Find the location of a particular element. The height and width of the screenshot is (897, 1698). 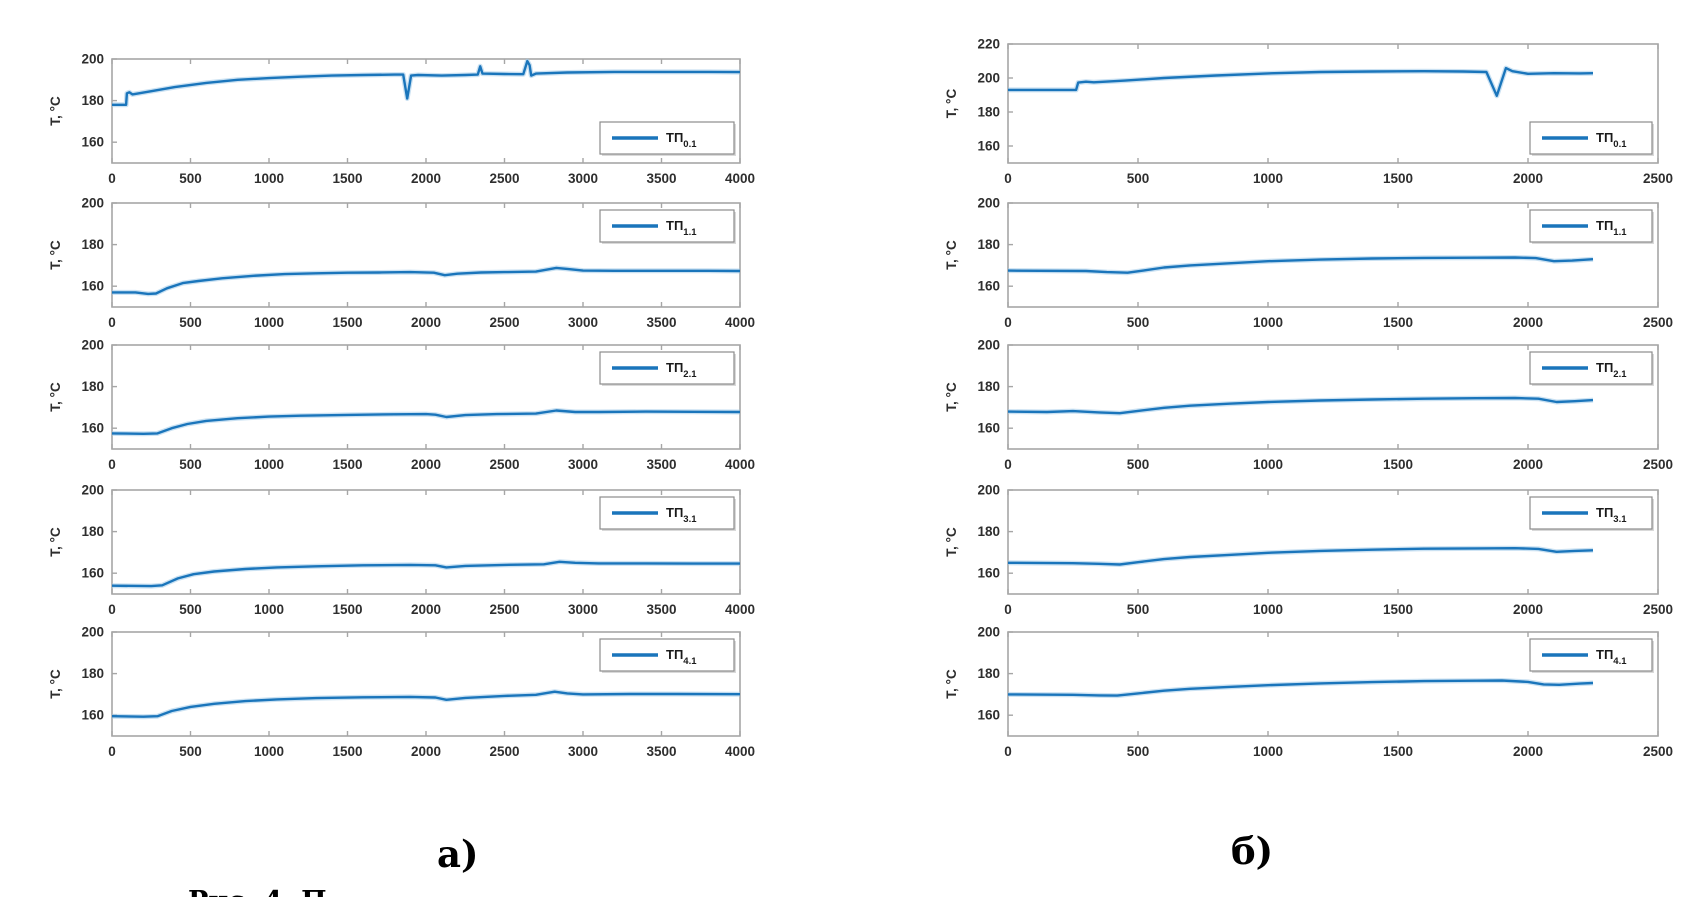

subplot-b-4.1: 0 500 1000 1500 2000 2500 160 180 200 T, °C ТП4.1 is located at coordinates (1308, 692).